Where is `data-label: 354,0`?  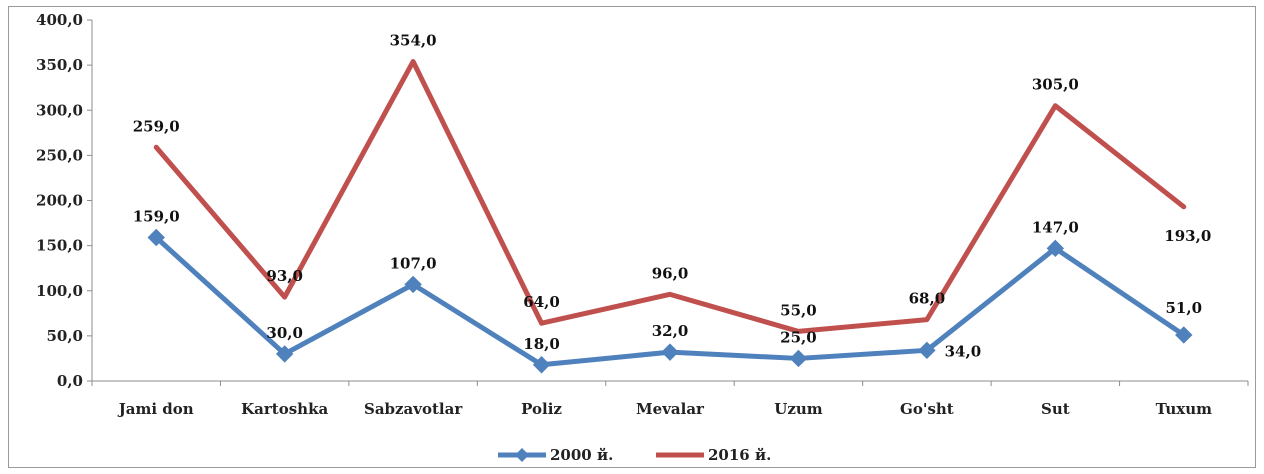 data-label: 354,0 is located at coordinates (413, 41).